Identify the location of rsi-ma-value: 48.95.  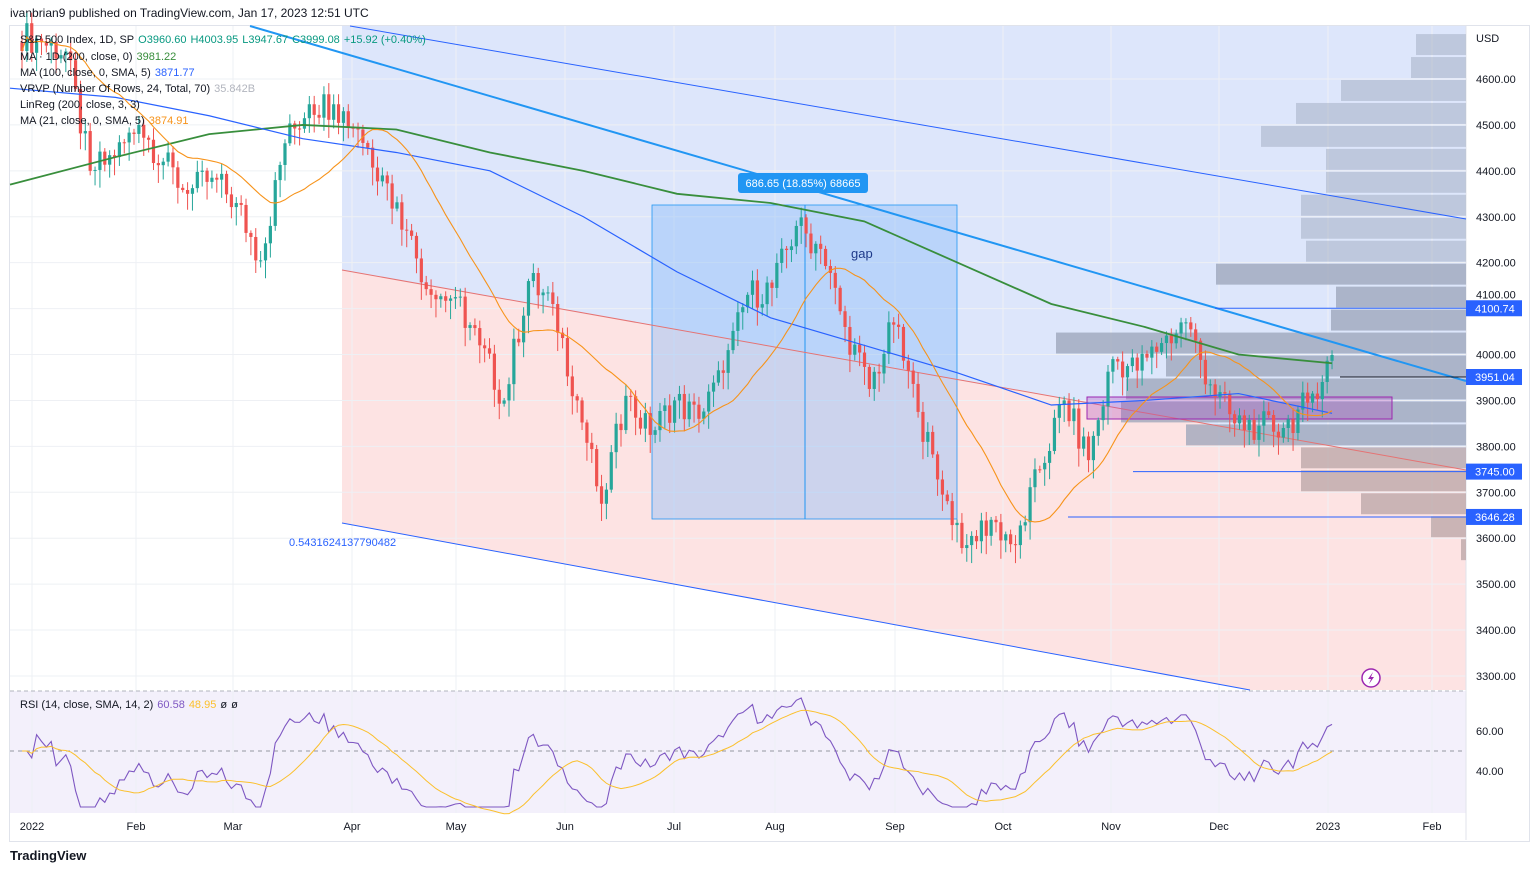
(202, 705).